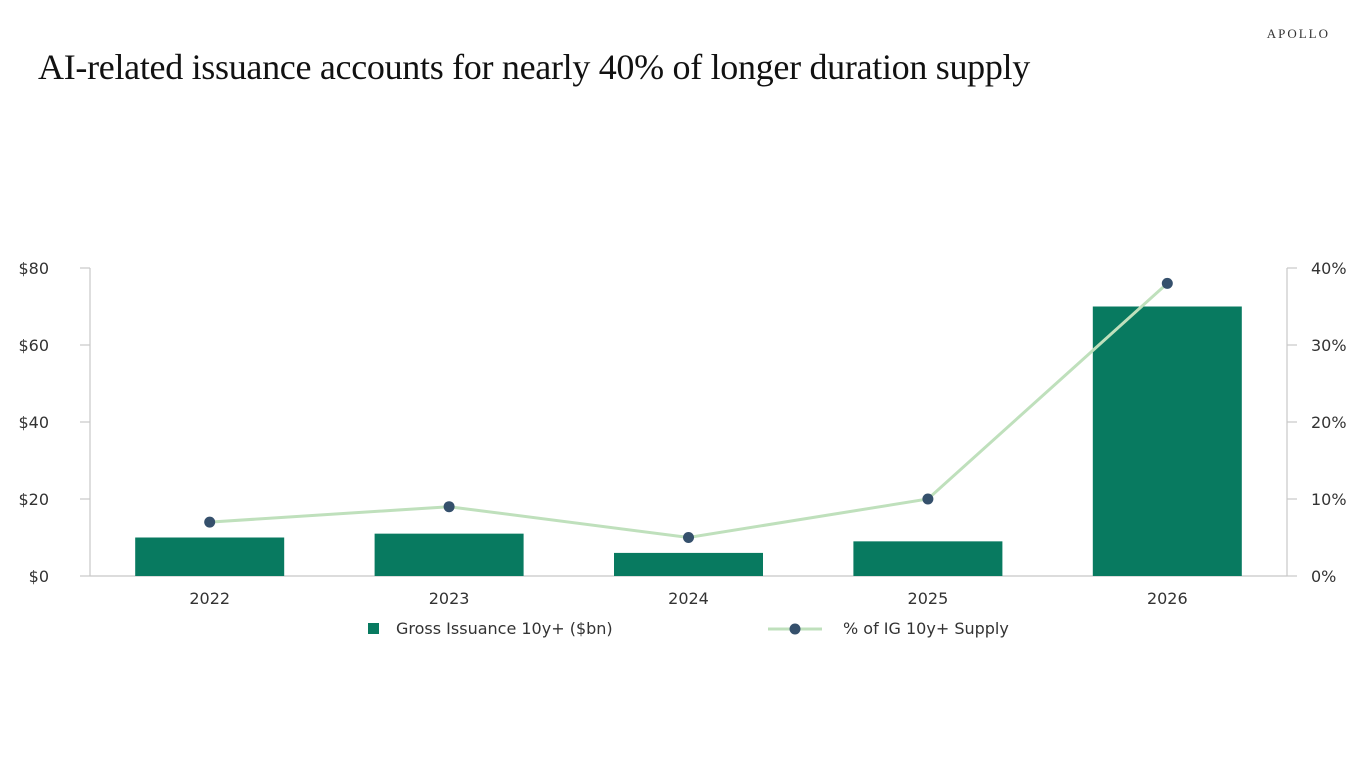  What do you see at coordinates (926, 628) in the screenshot?
I see `legend-label-ig-share: % of IG 10y+ Supply` at bounding box center [926, 628].